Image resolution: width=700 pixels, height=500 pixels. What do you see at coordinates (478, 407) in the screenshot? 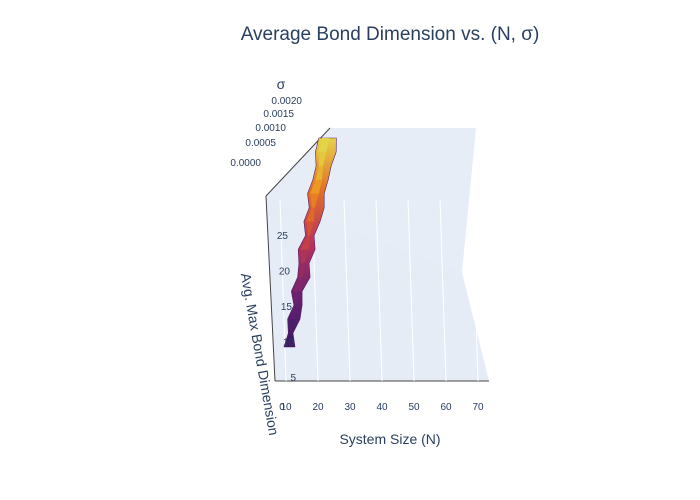
I see `x-tick-label: 70` at bounding box center [478, 407].